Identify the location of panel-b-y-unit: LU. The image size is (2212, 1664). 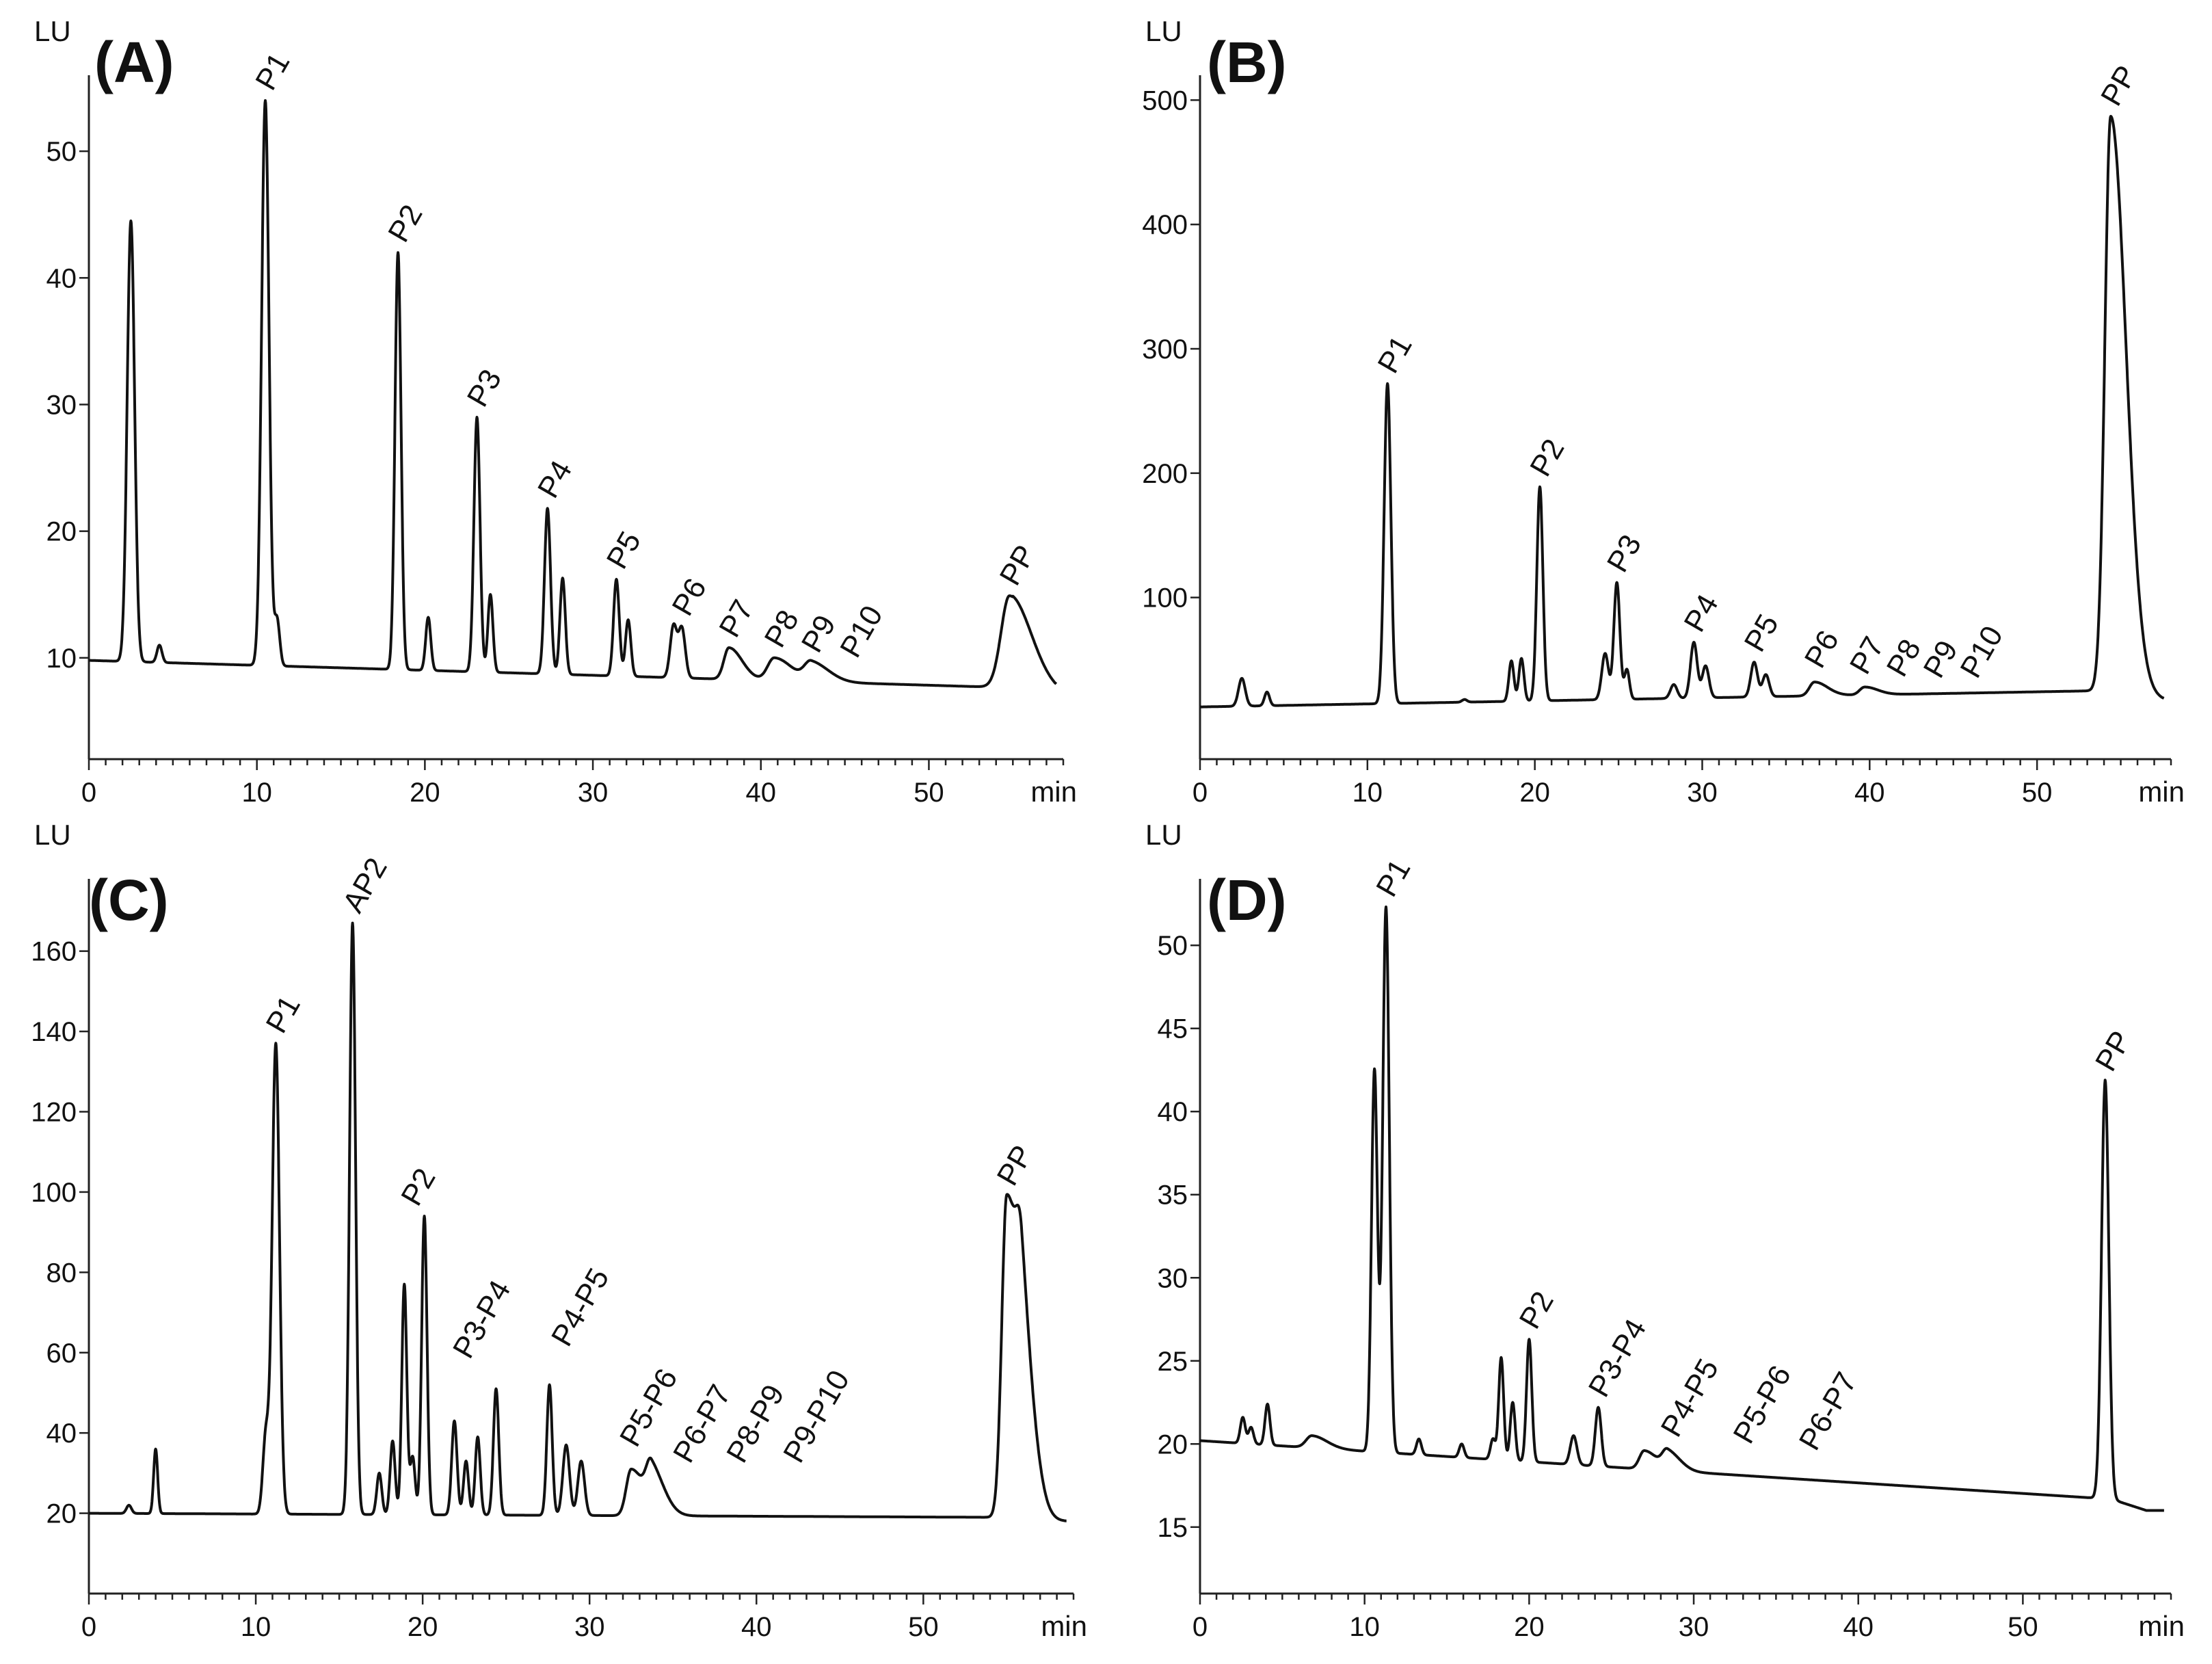
(1163, 31).